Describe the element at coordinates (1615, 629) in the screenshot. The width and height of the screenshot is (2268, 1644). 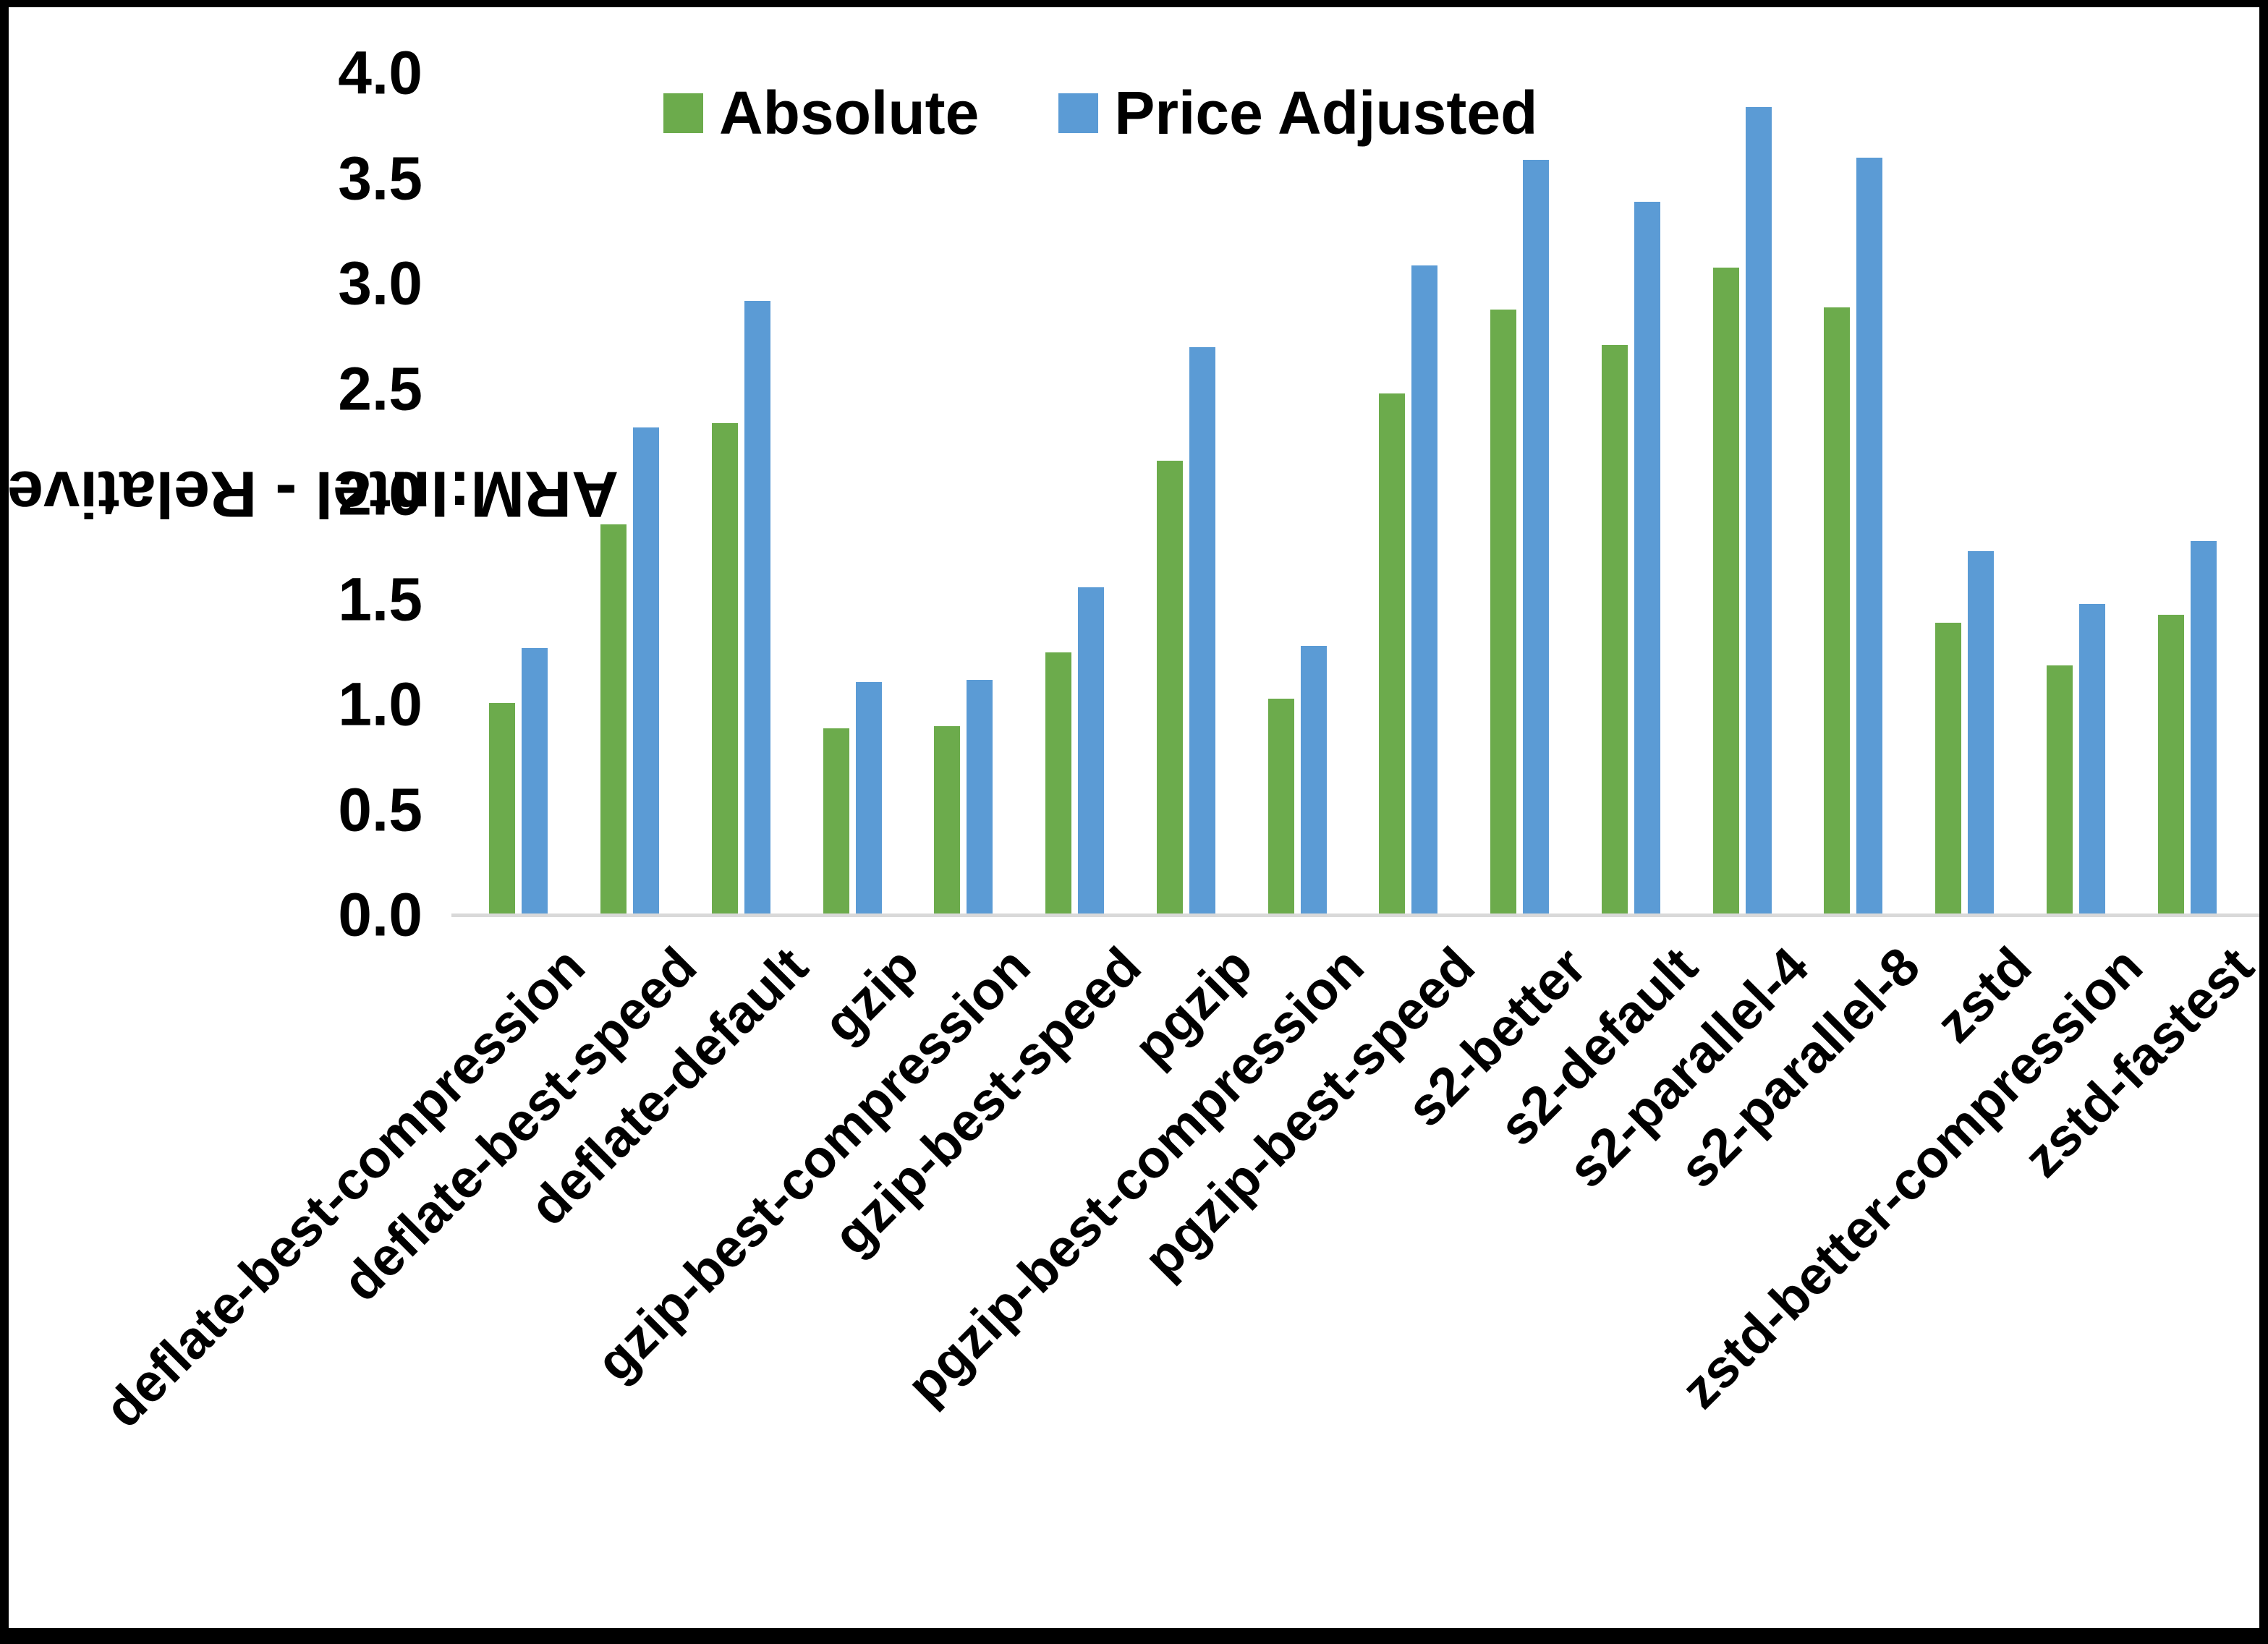
I see `absolute-bar-s2-default` at that location.